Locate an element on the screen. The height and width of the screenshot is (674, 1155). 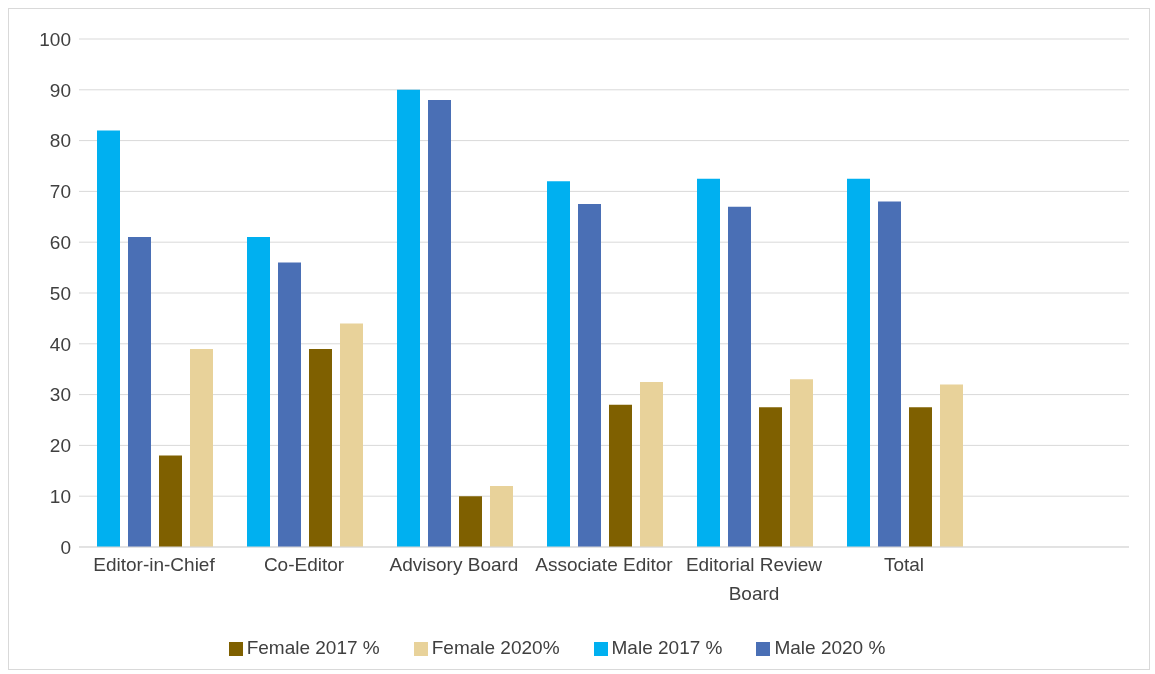
y-tick-label: 50 is located at coordinates (60, 293).